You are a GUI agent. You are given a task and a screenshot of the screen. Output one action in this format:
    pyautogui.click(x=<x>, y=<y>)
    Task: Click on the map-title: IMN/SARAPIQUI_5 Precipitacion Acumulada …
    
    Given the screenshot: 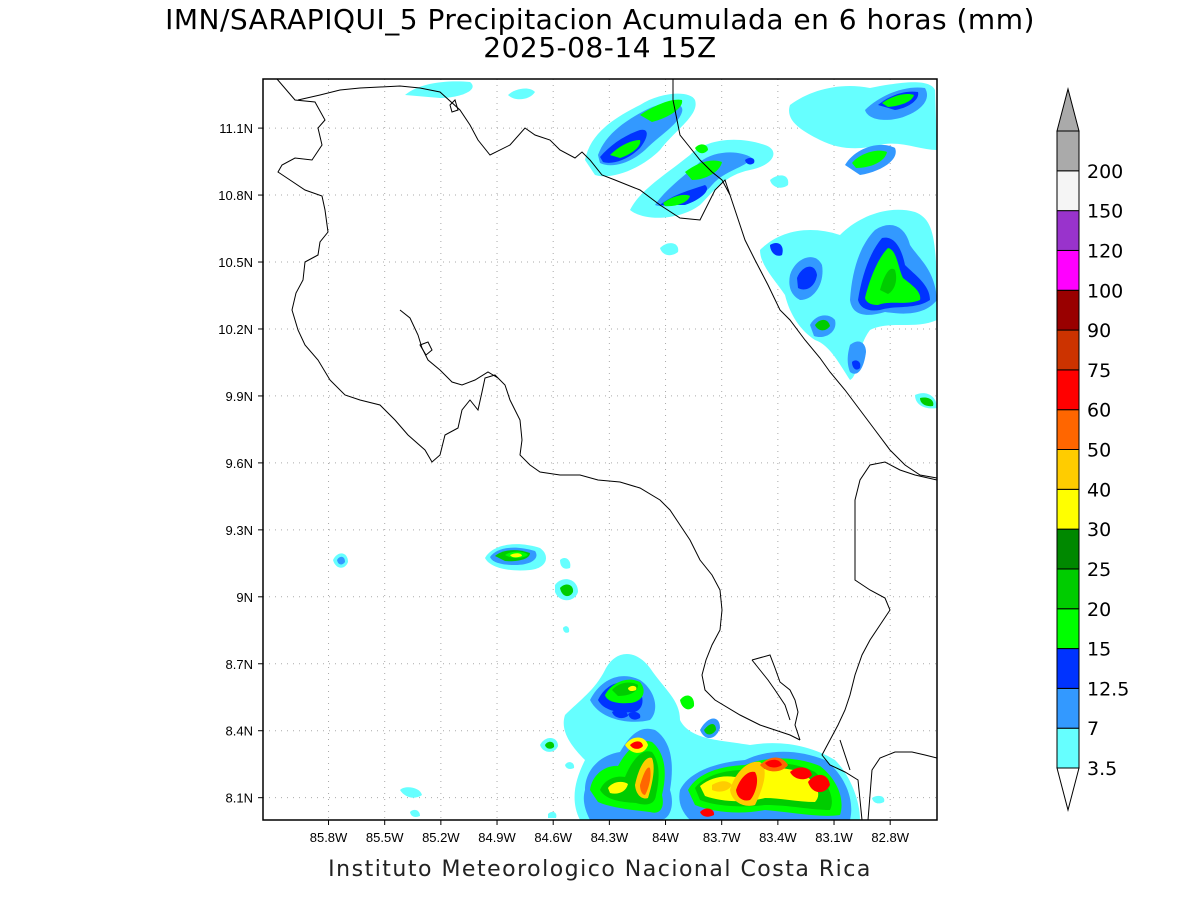 What is the action you would take?
    pyautogui.click(x=600, y=19)
    